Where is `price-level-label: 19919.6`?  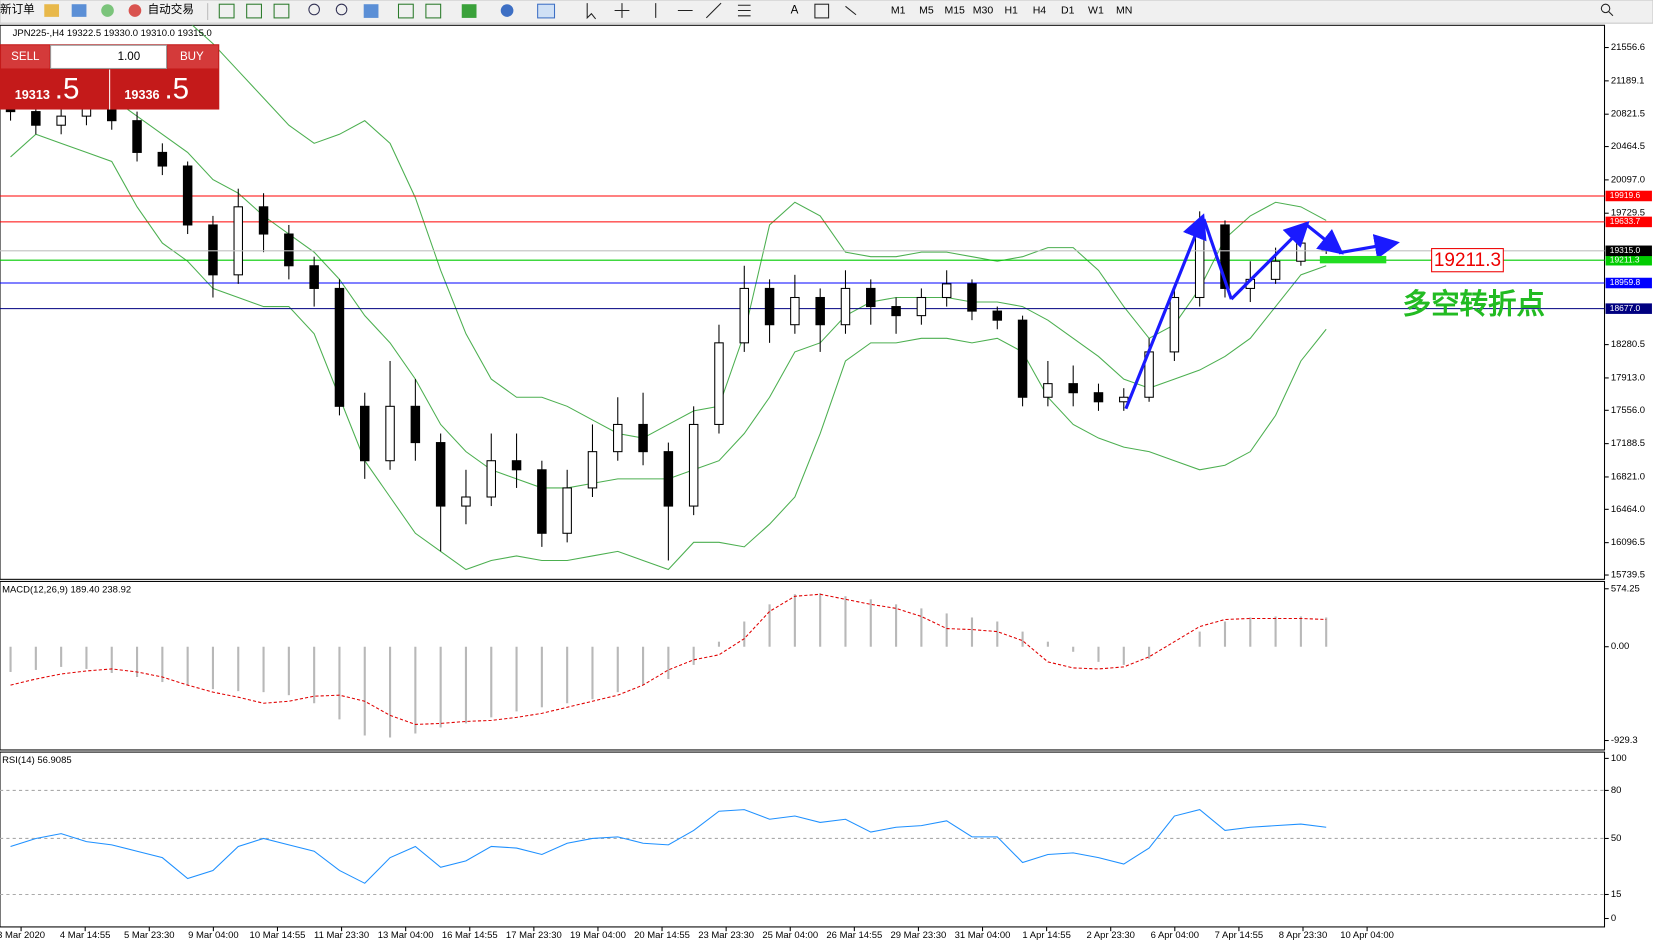
price-level-label: 19919.6 is located at coordinates (1625, 195).